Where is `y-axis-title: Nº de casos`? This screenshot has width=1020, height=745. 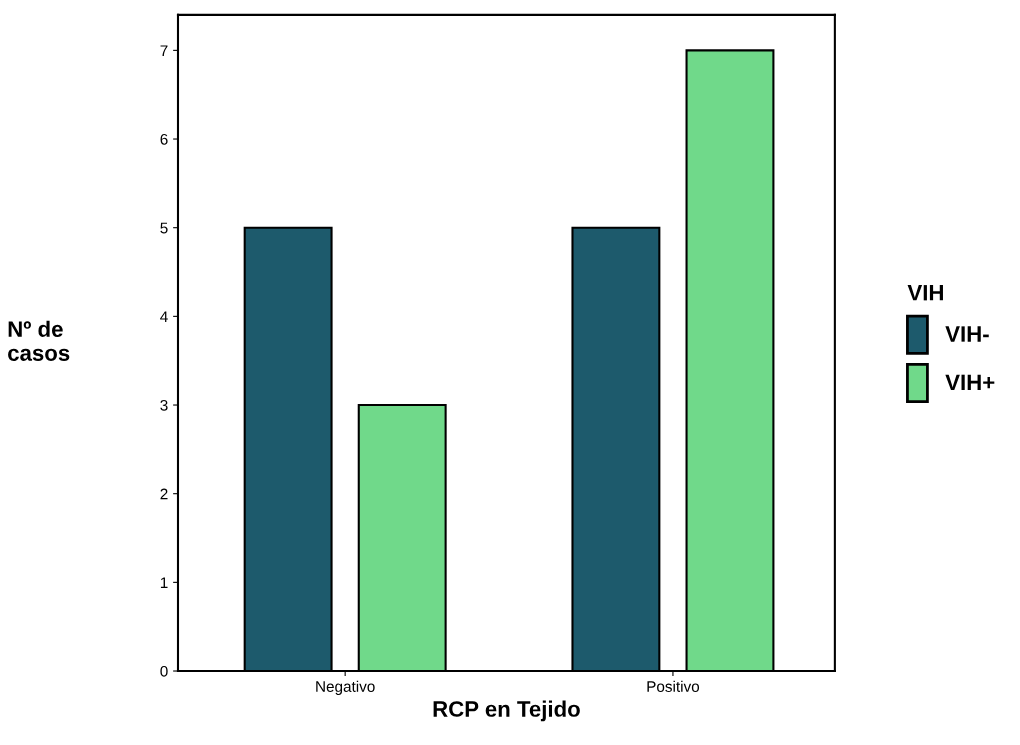 y-axis-title: Nº de casos is located at coordinates (39, 340).